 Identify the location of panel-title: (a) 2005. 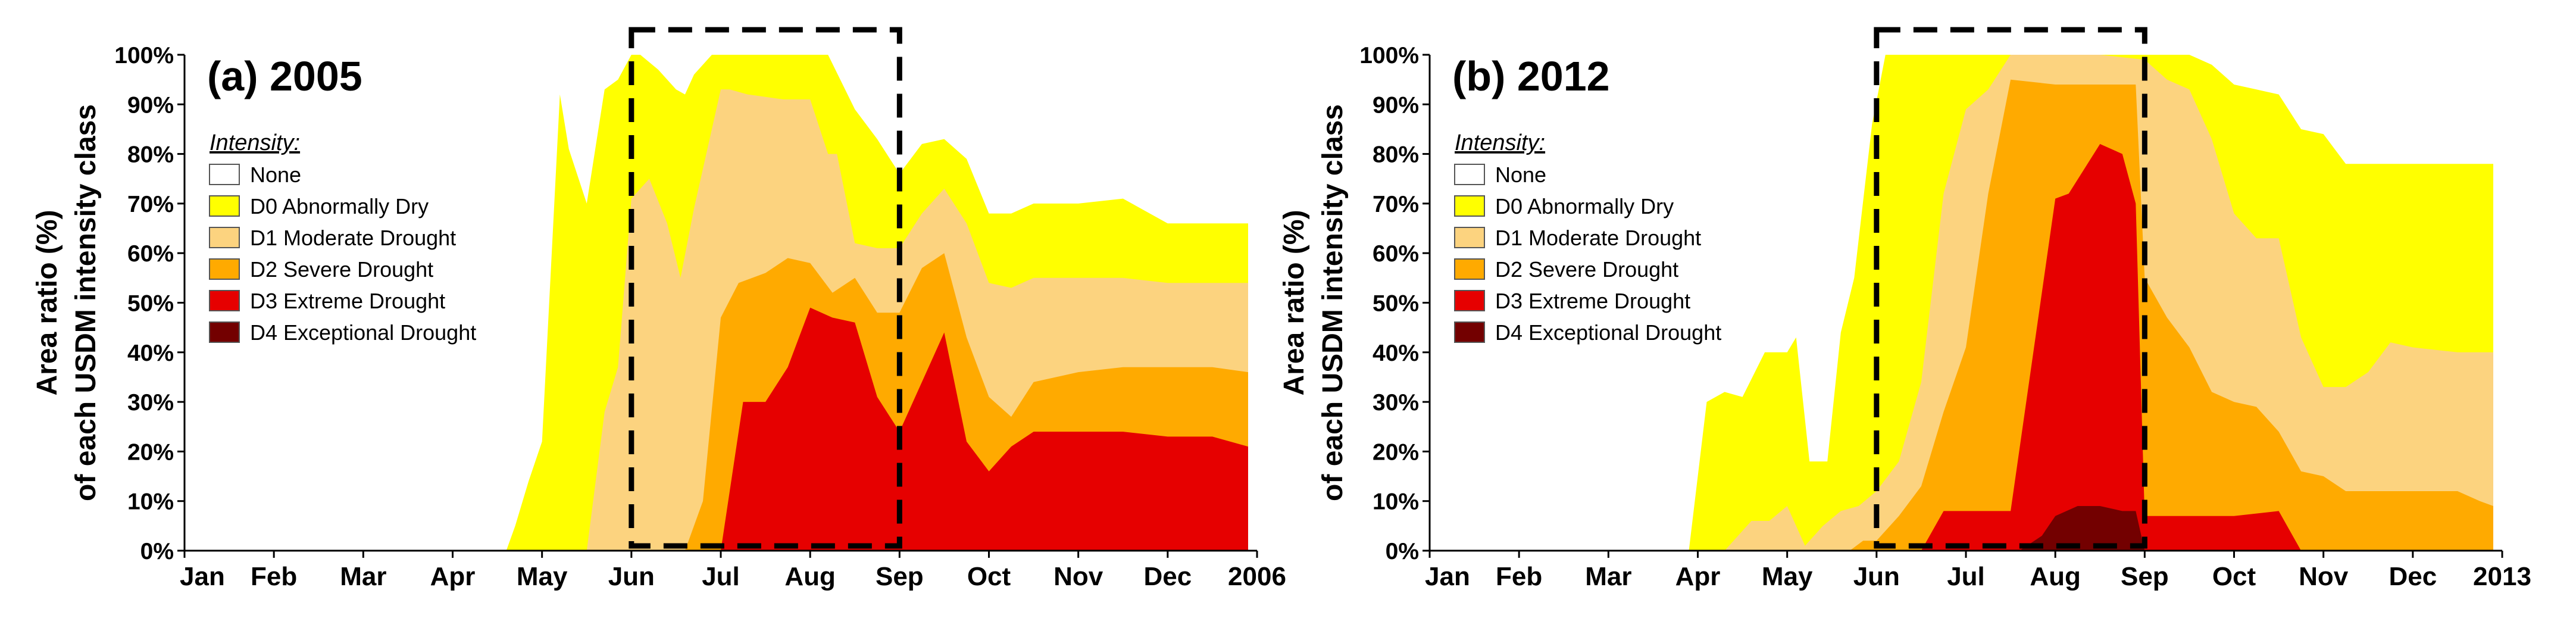
(284, 76).